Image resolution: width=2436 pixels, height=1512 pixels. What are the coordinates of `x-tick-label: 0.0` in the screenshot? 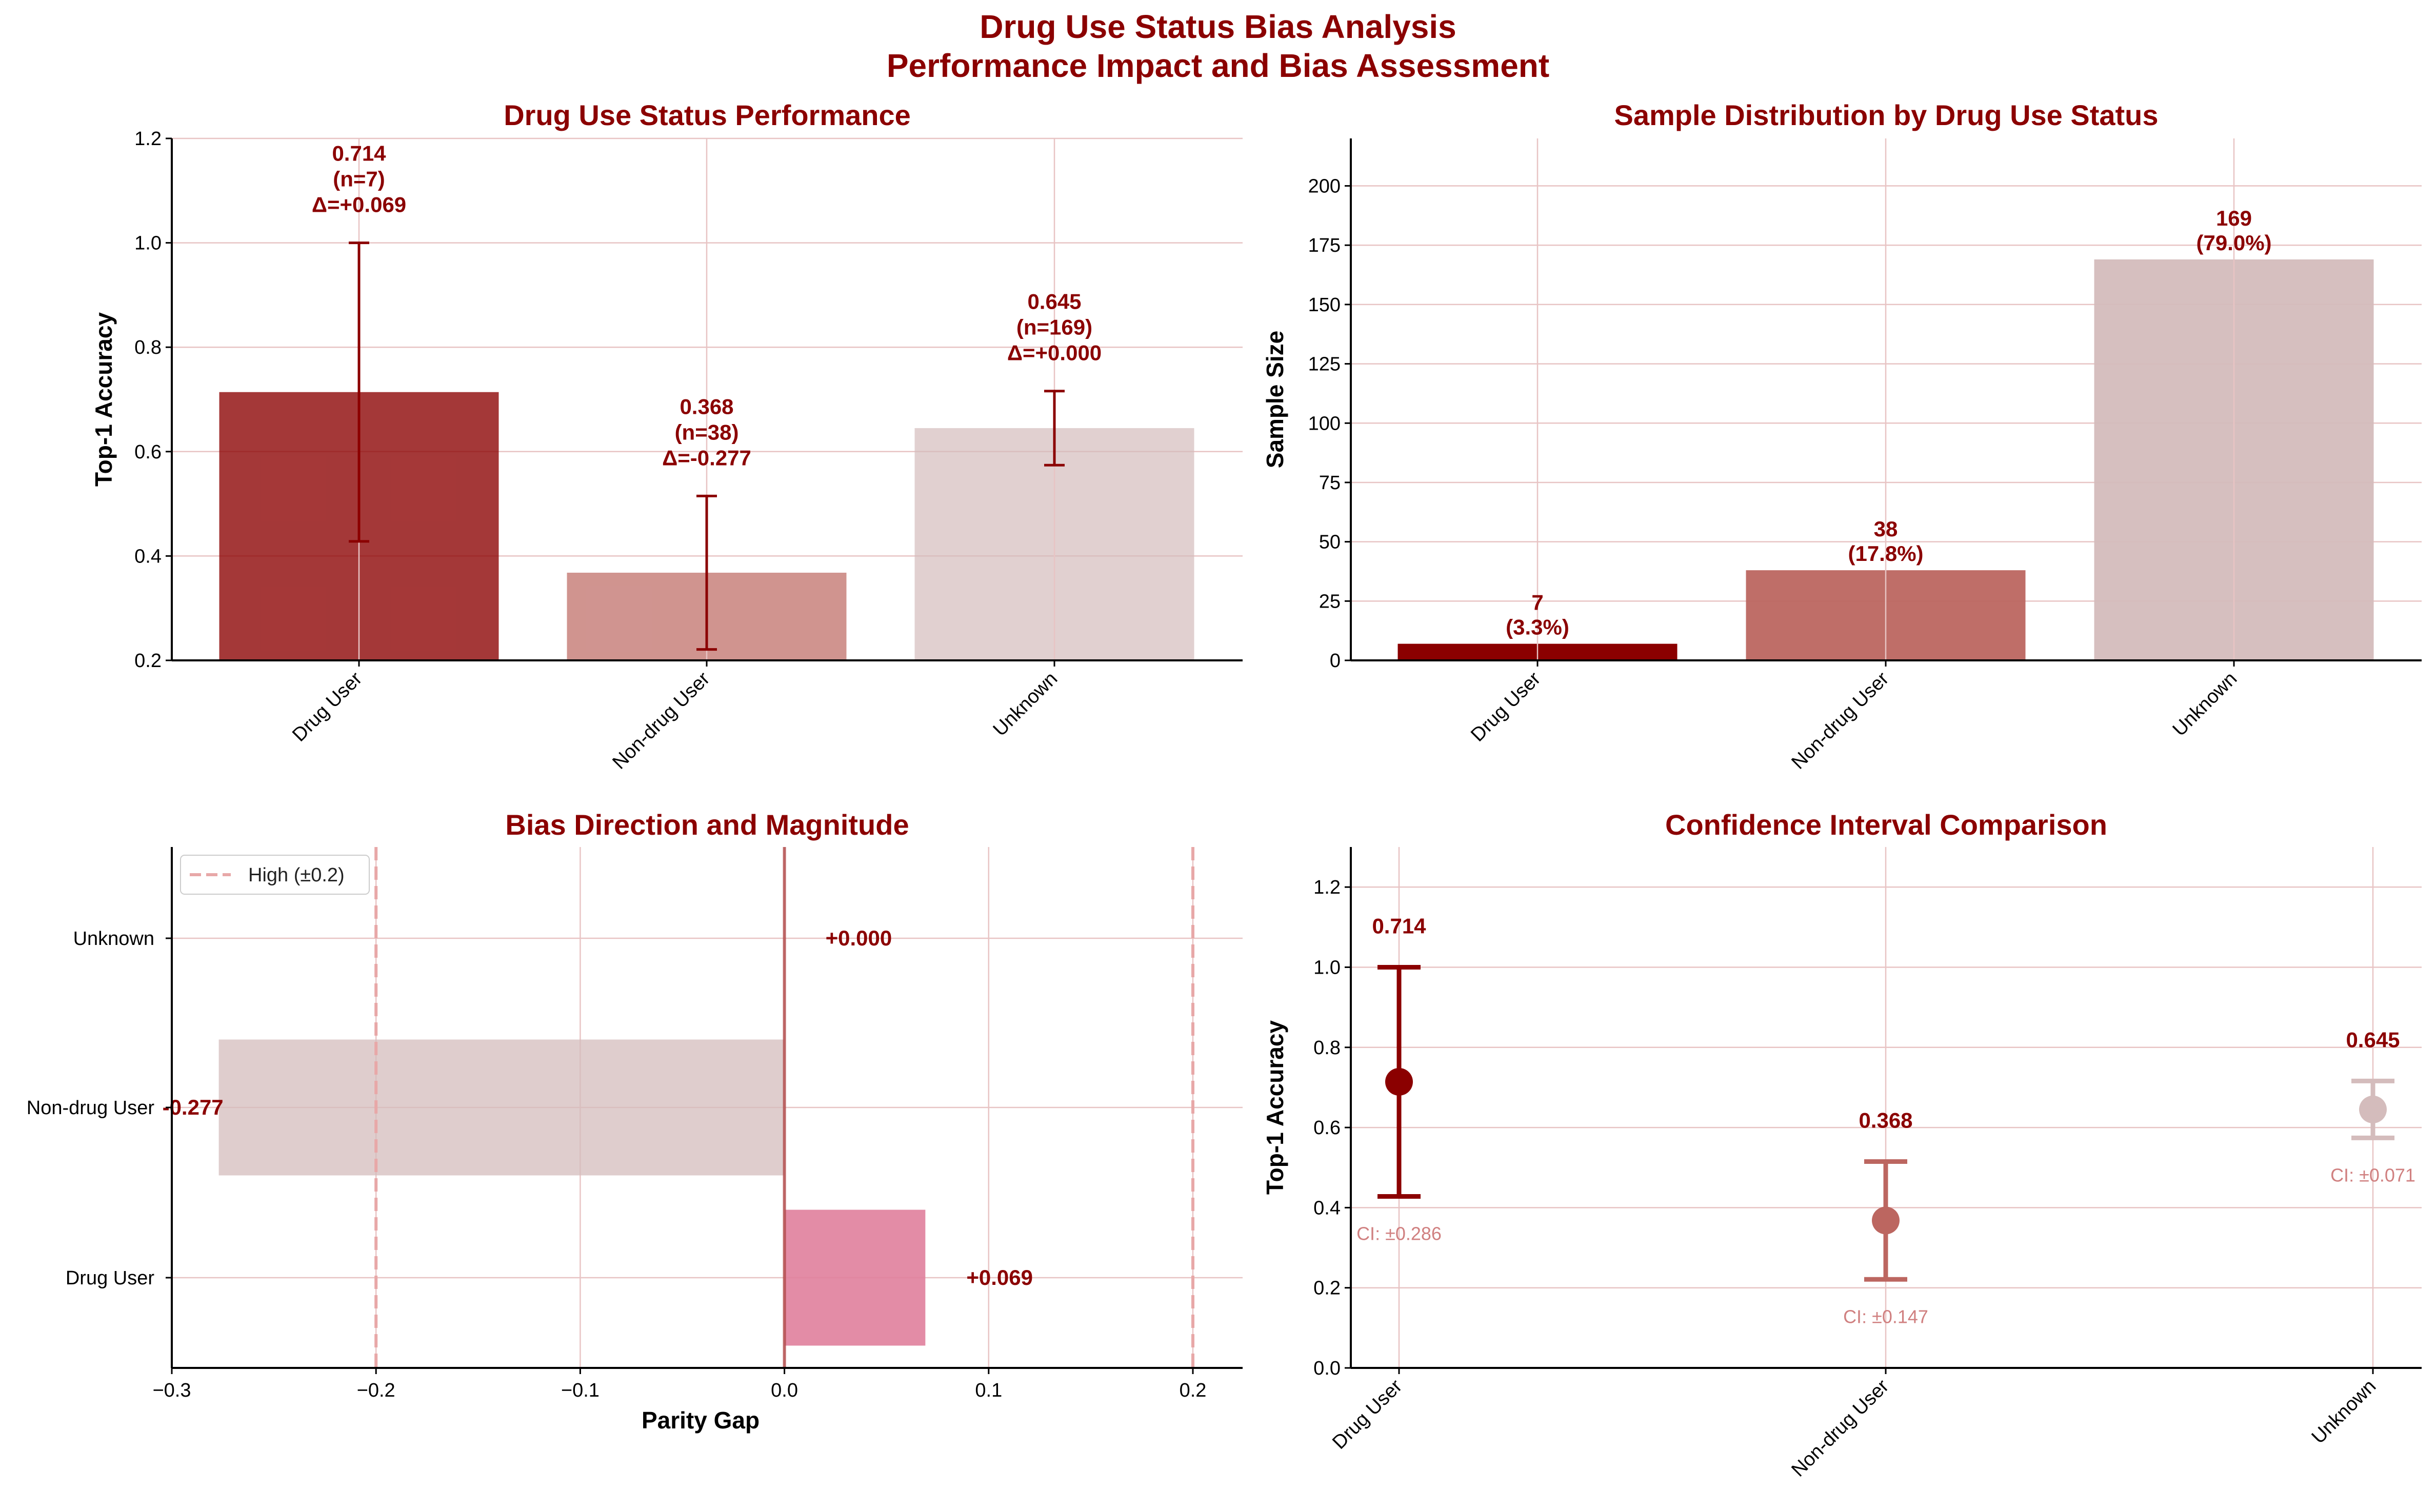 It's located at (784, 1390).